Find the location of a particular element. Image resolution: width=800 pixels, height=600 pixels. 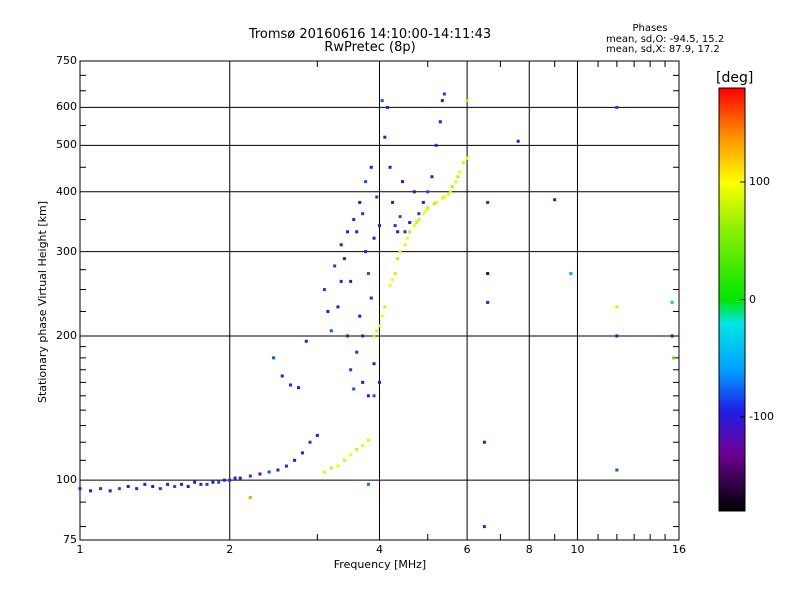

phases-heading: Phases is located at coordinates (650, 28).